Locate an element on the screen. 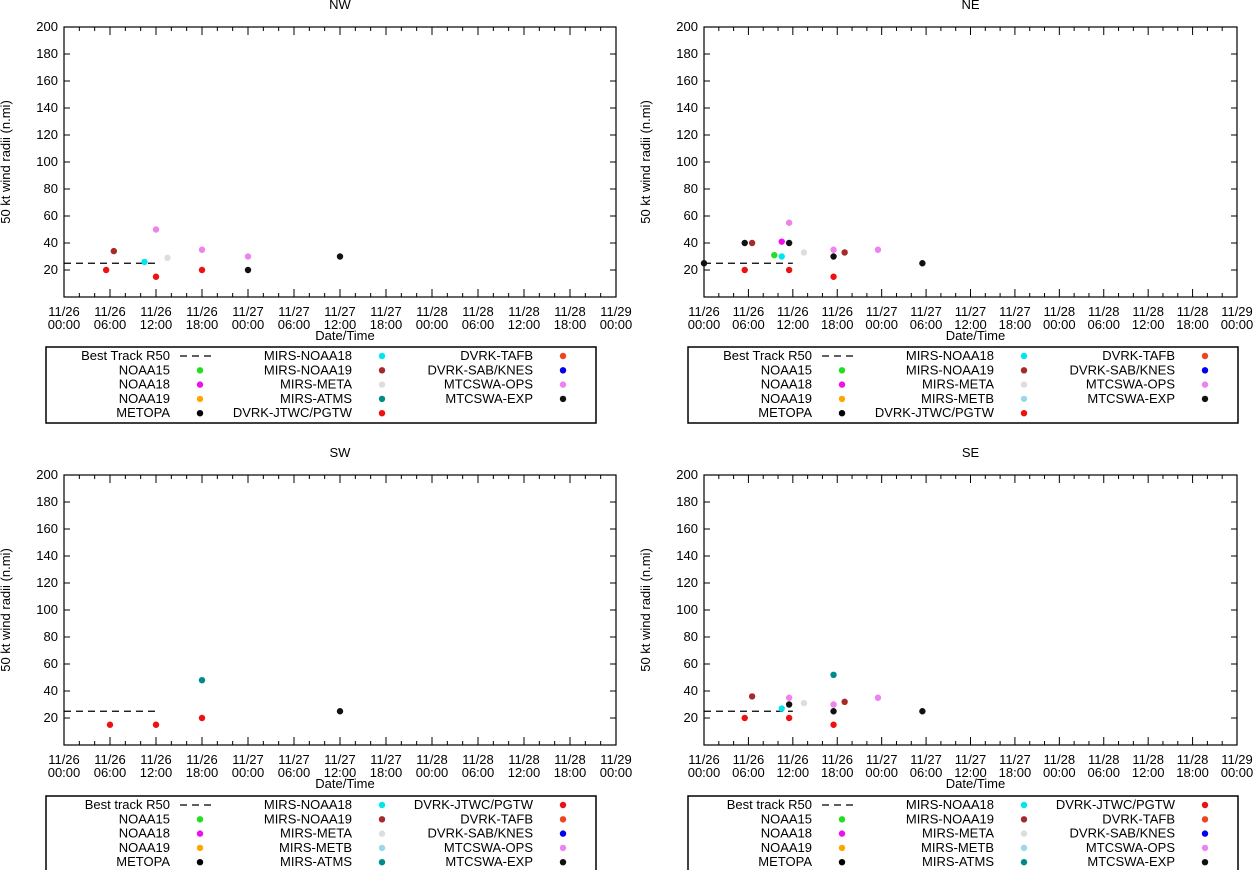 The height and width of the screenshot is (870, 1253). legend-label: DVRK-SAB/KNES is located at coordinates (1123, 369).